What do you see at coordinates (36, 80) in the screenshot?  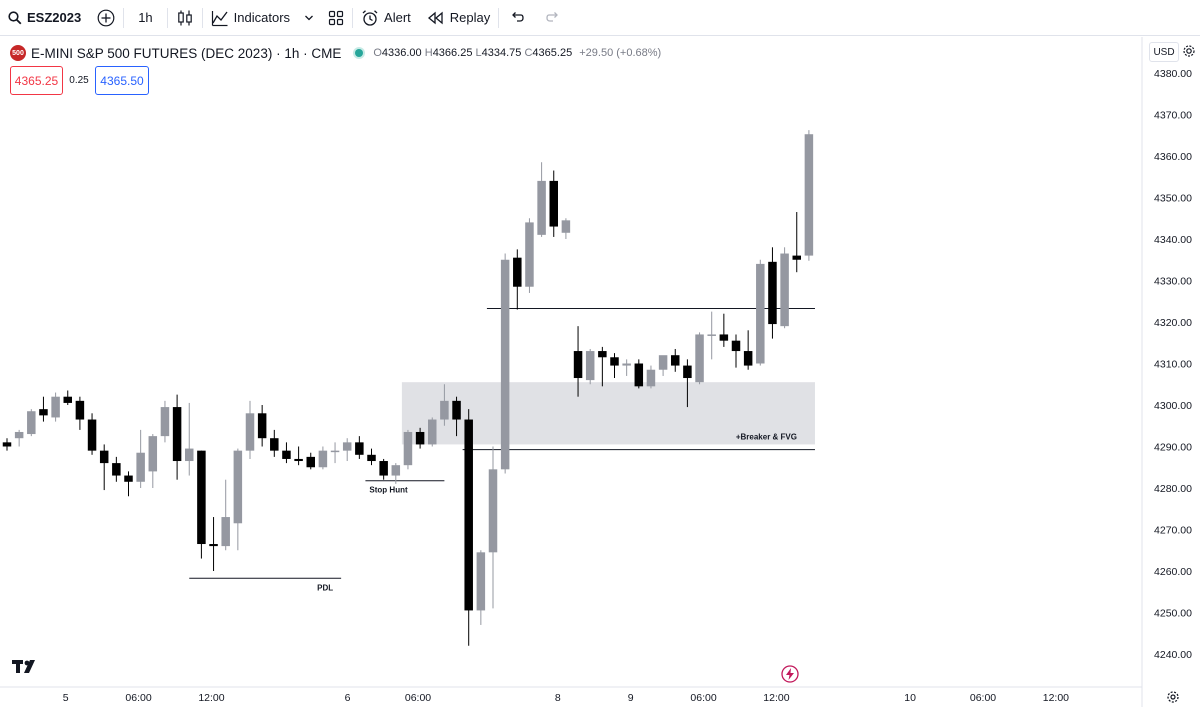 I see `sell-button: 4365.25` at bounding box center [36, 80].